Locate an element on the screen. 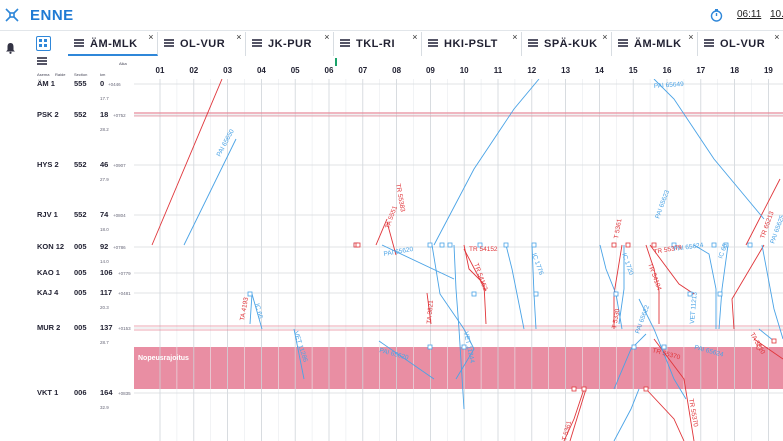  train-label-blue: PAI 65650 is located at coordinates (226, 143).